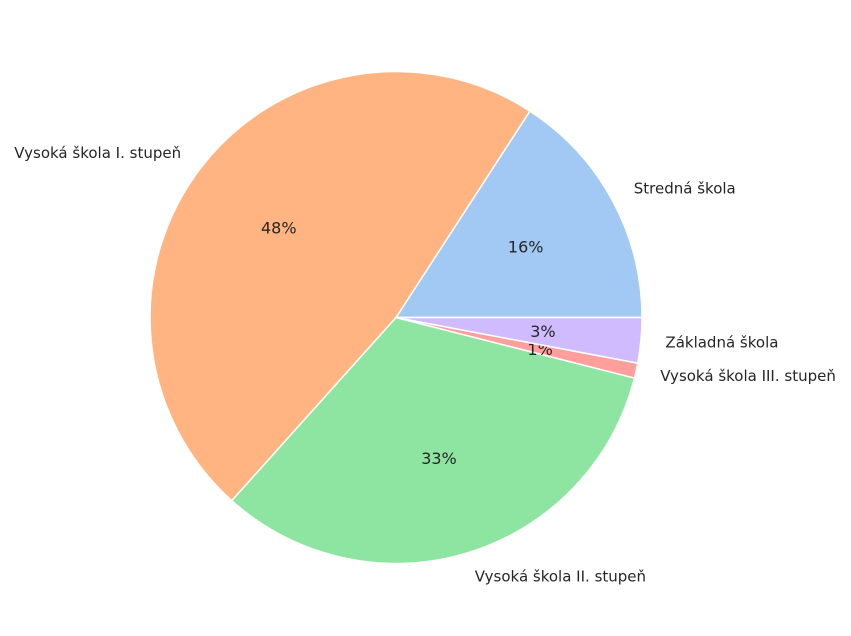  What do you see at coordinates (97, 153) in the screenshot?
I see `slice-category-label: Vysoká škola I. stupeň` at bounding box center [97, 153].